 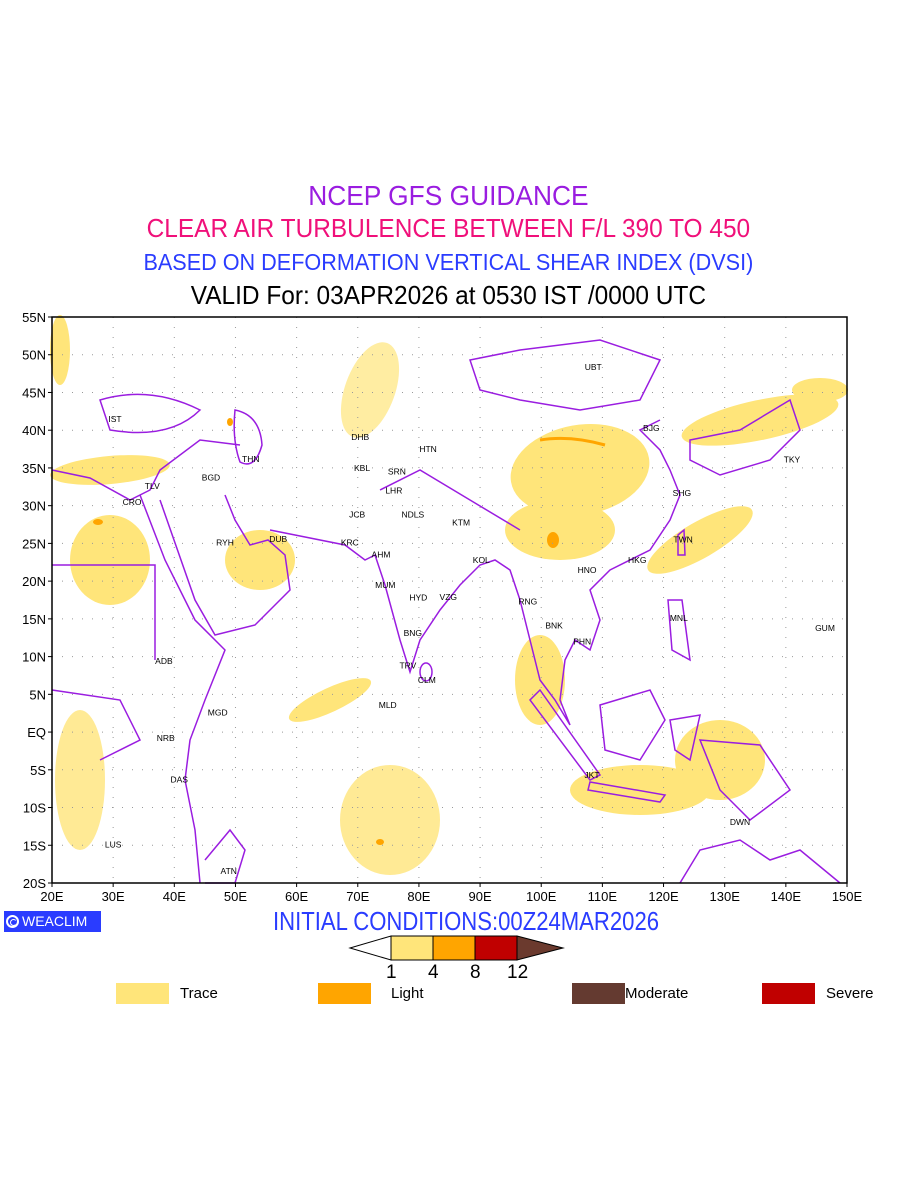 What do you see at coordinates (657, 993) in the screenshot?
I see `legend-label-moderate: Moderate` at bounding box center [657, 993].